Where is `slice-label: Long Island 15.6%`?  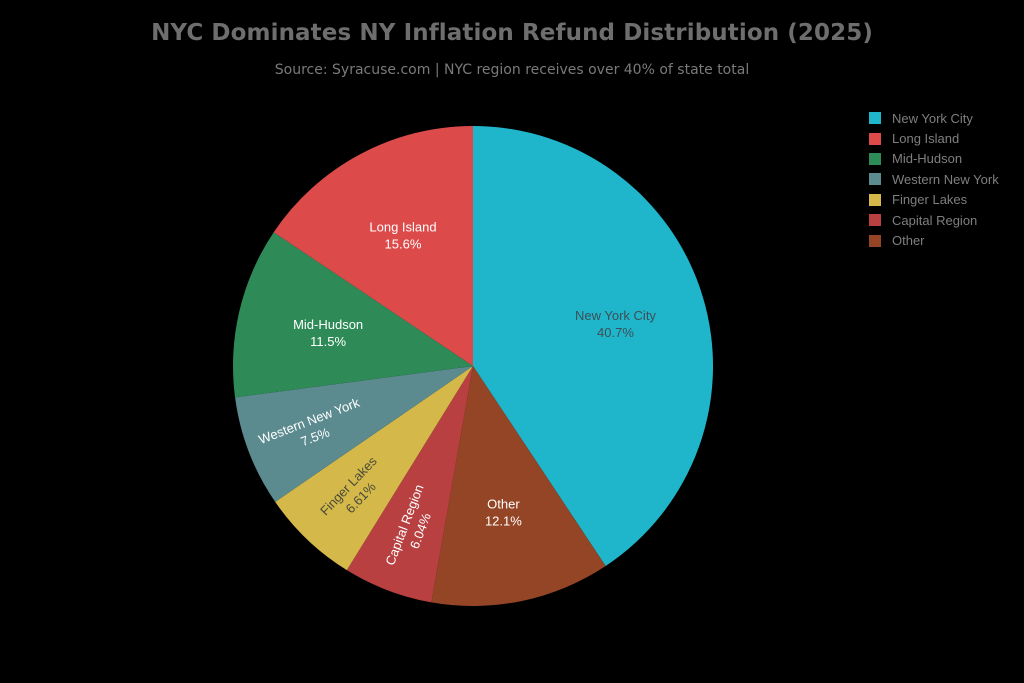
slice-label: Long Island 15.6% is located at coordinates (402, 236).